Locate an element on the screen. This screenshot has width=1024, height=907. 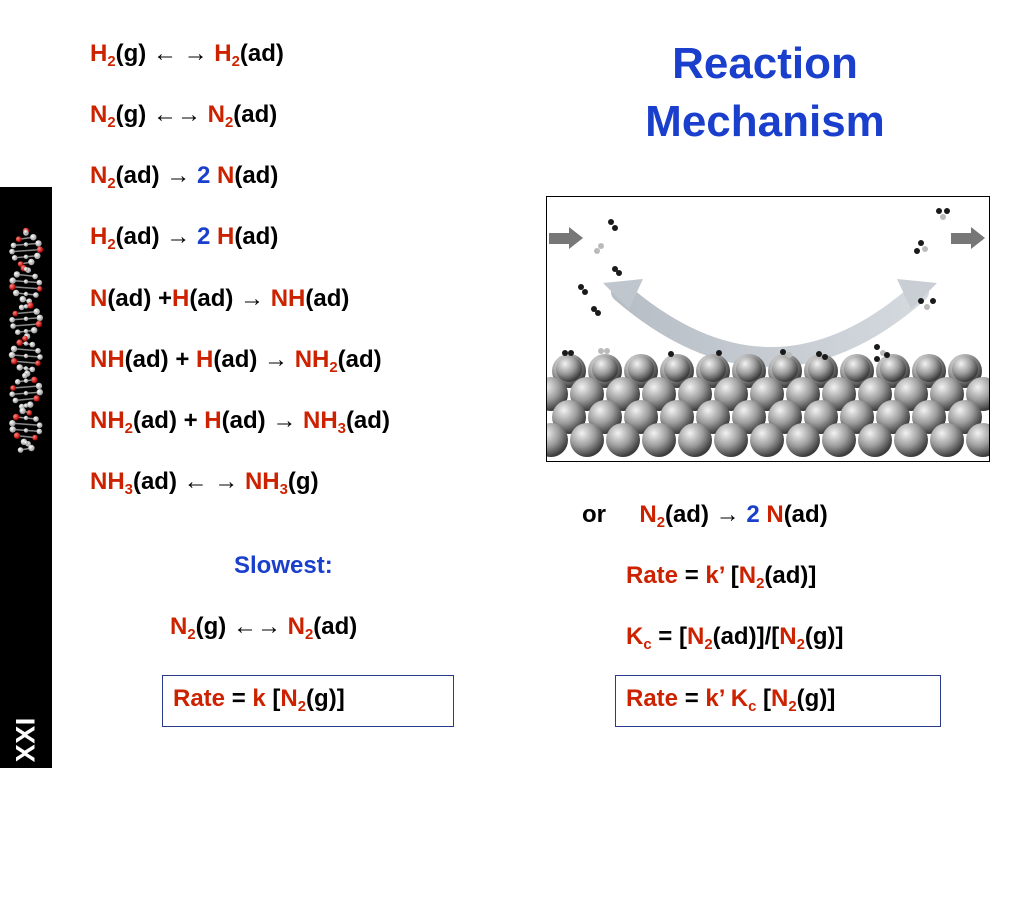
title-line-2: Mechanism is located at coordinates (765, 121).